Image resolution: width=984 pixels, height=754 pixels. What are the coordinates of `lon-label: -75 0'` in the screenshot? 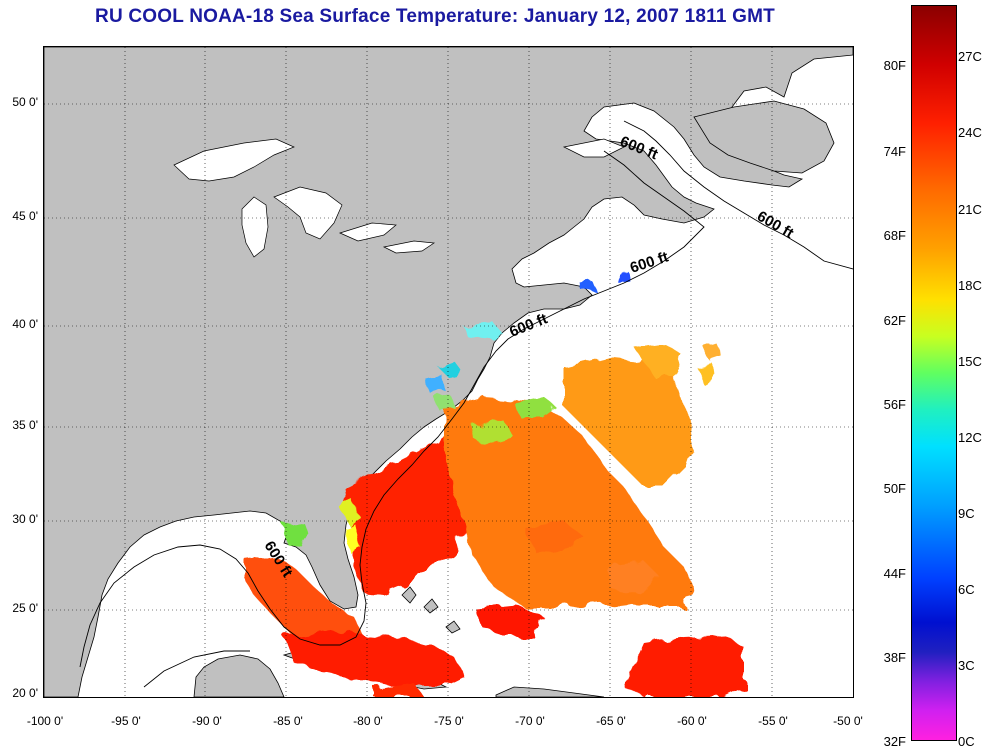 It's located at (449, 721).